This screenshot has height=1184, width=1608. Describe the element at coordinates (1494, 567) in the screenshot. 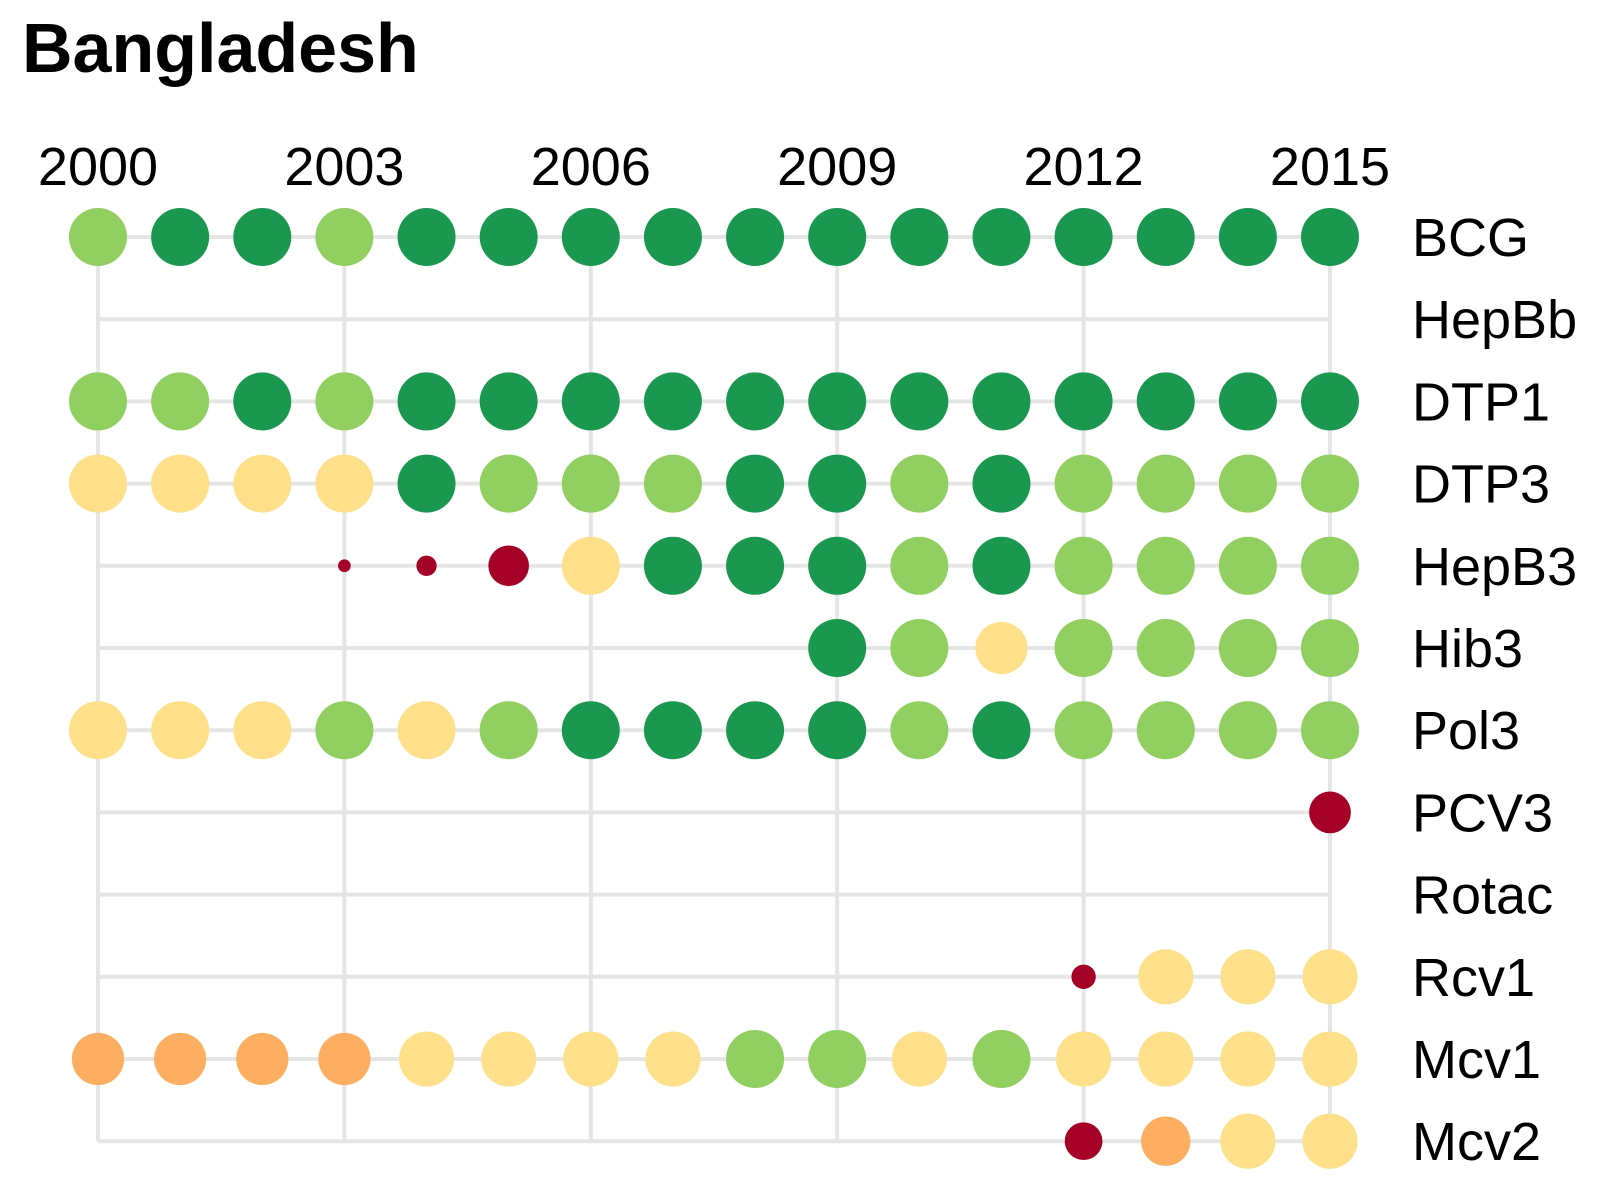

I see `row-label: HepB3` at that location.